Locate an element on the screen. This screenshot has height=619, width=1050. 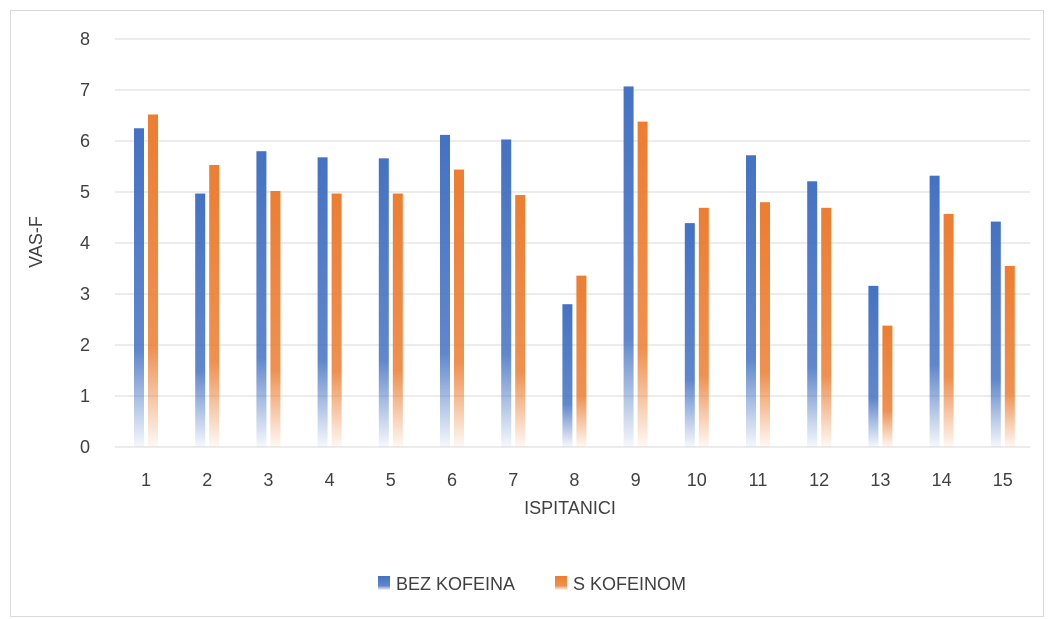
x-tick-label: 10 is located at coordinates (697, 480).